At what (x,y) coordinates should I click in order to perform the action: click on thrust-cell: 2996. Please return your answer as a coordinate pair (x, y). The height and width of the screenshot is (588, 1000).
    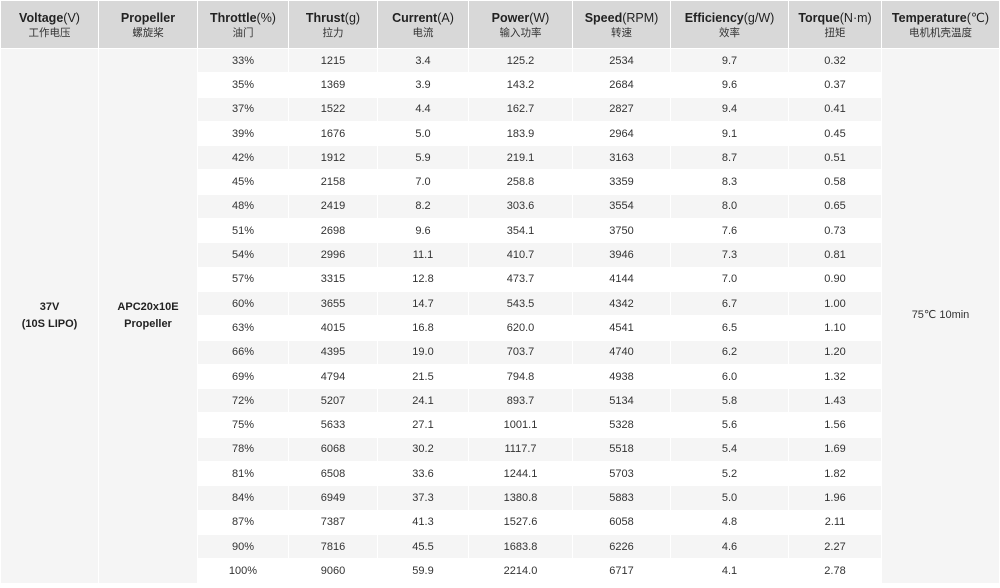
    Looking at the image, I should click on (333, 255).